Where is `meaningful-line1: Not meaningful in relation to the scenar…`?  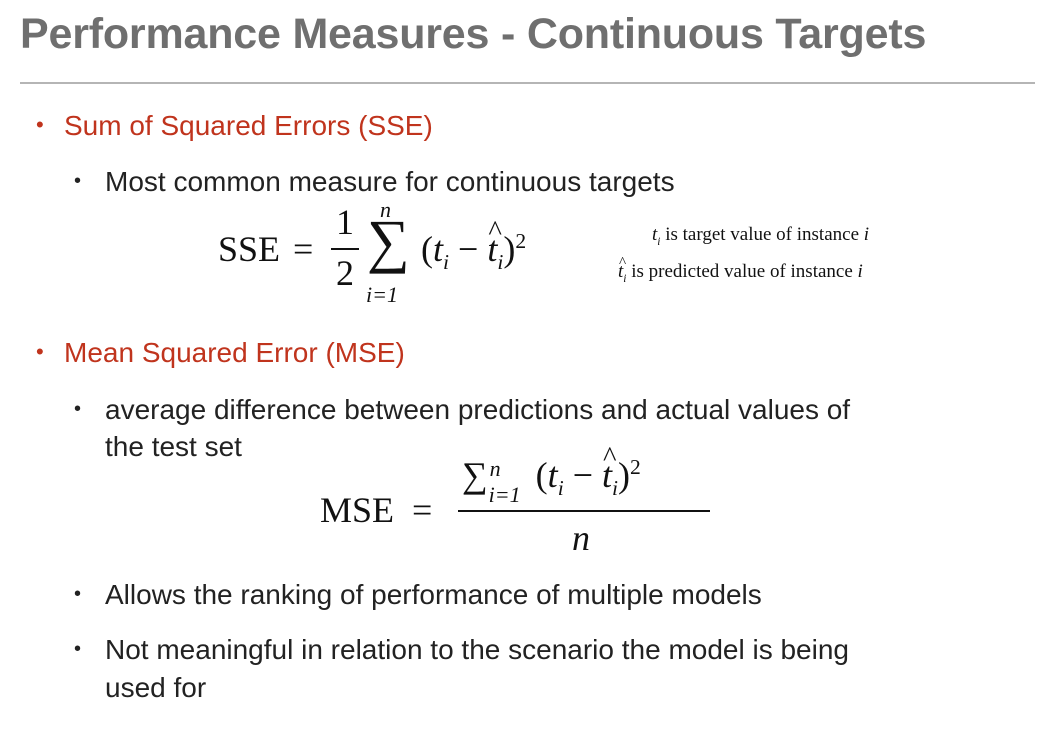 meaningful-line1: Not meaningful in relation to the scenar… is located at coordinates (477, 649).